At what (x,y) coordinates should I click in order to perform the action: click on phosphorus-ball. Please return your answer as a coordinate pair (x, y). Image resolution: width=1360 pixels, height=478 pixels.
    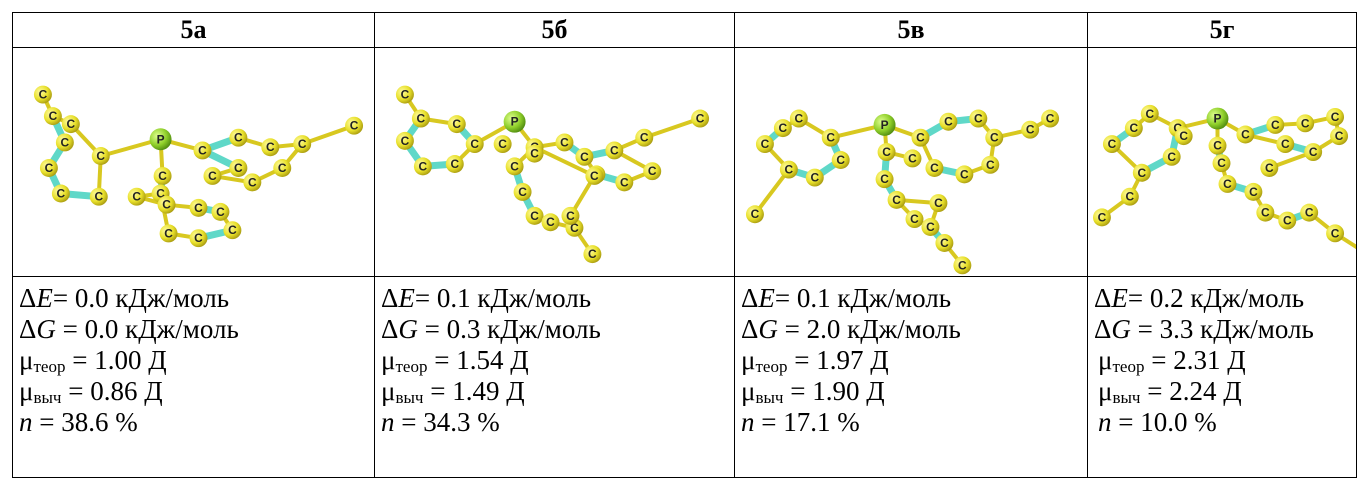
    Looking at the image, I should click on (160, 139).